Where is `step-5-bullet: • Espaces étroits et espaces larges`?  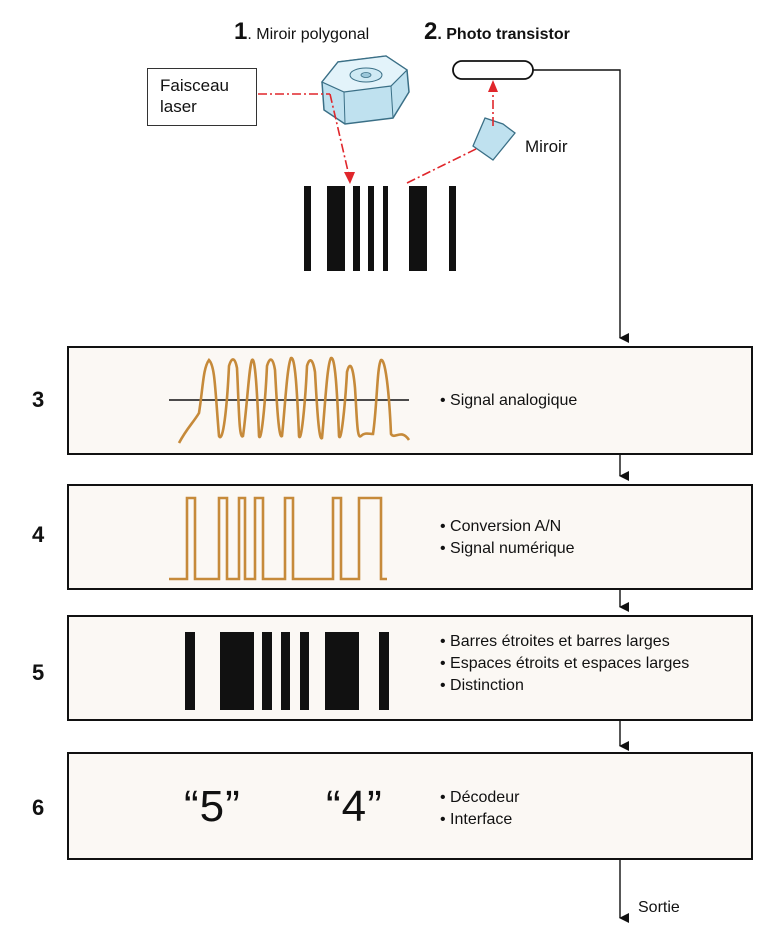
step-5-bullet: • Espaces étroits et espaces larges is located at coordinates (565, 663).